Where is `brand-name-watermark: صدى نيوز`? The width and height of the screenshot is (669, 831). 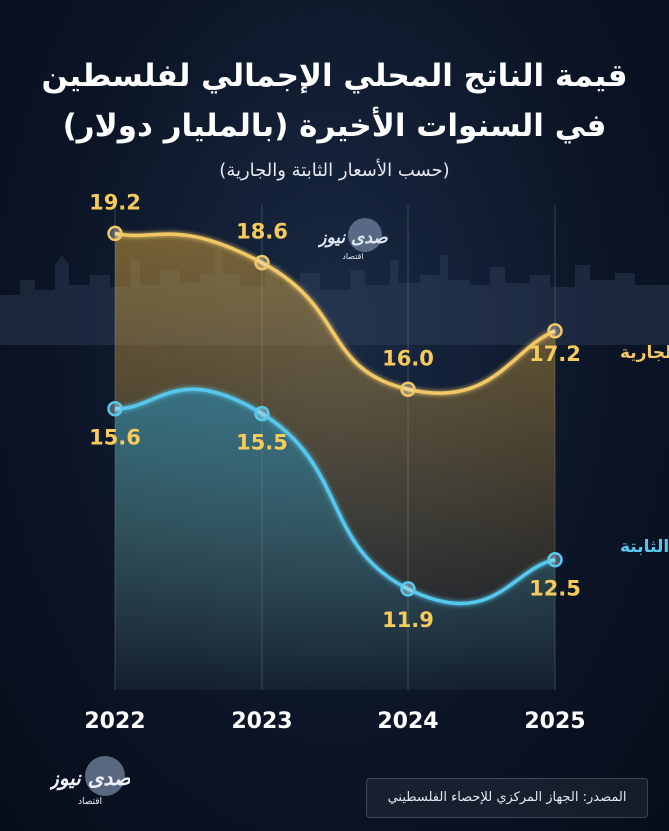
brand-name-watermark: صدى نيوز is located at coordinates (353, 238).